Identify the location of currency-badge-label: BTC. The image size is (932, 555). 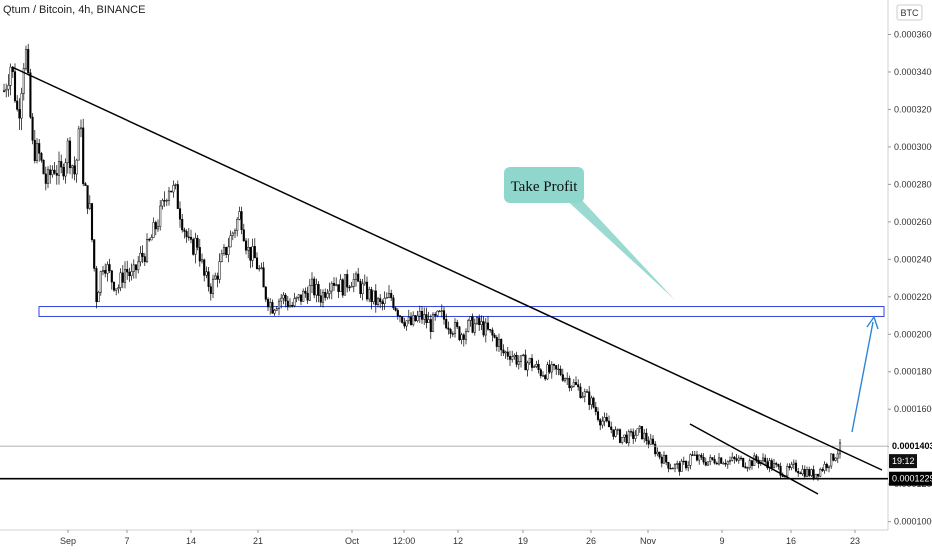
(910, 13).